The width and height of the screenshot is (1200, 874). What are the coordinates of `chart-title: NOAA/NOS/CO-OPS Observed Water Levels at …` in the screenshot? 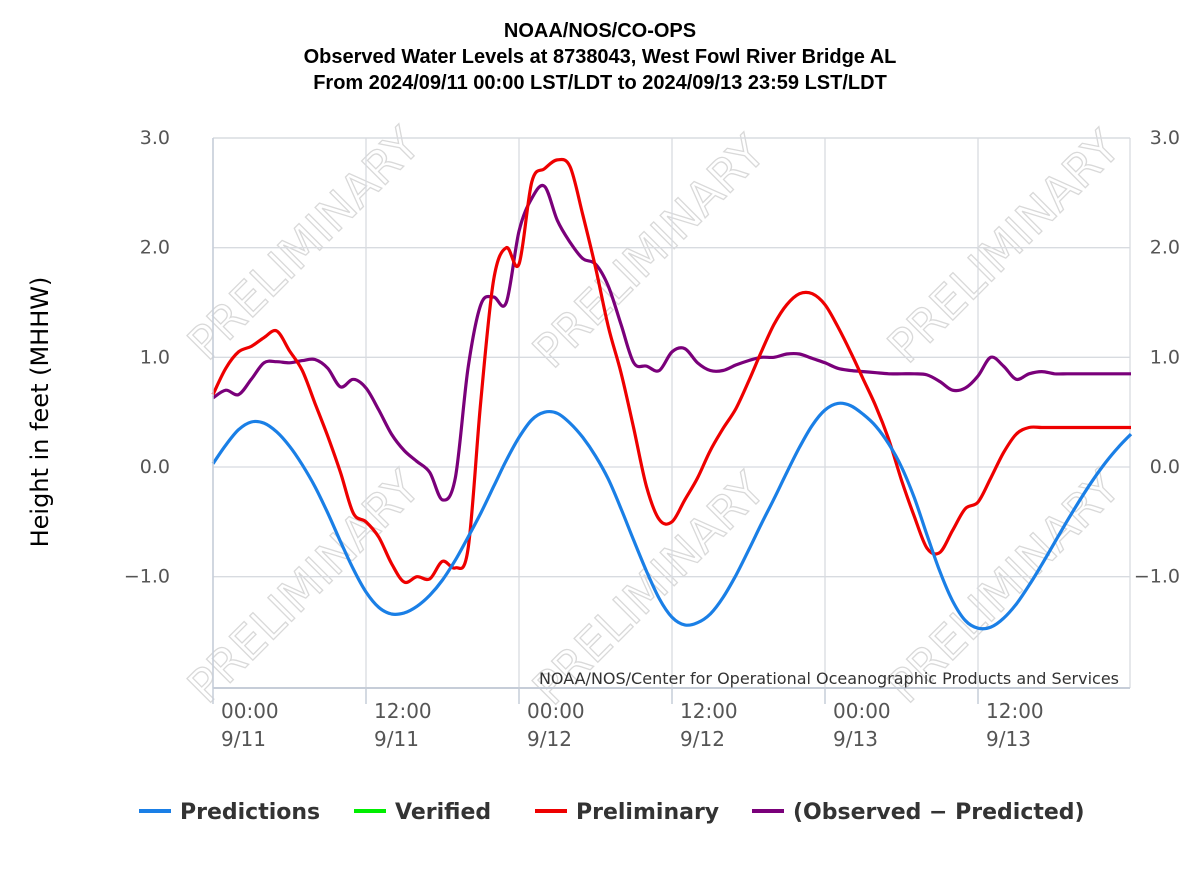 It's located at (600, 57).